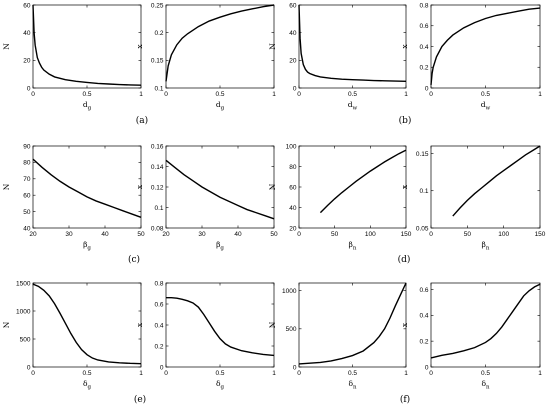  I want to click on panel-label-b: (b), so click(405, 120).